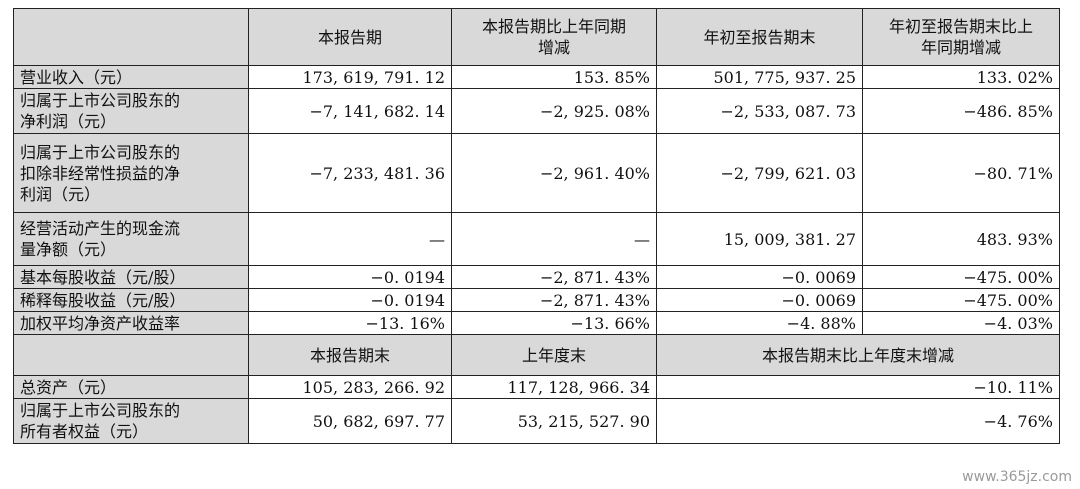  Describe the element at coordinates (131, 111) in the screenshot. I see `row-label: 归属于上市公司股东的 净利润（元）` at that location.